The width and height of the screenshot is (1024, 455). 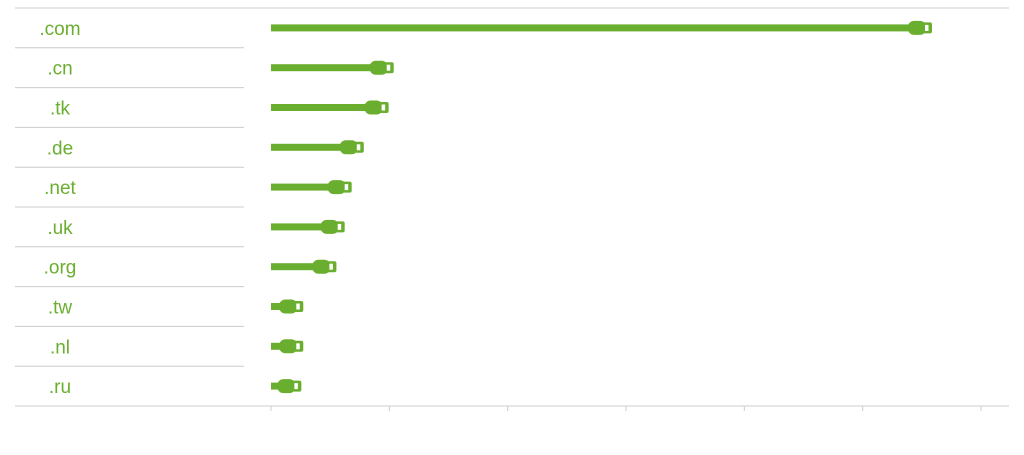 I want to click on category-label: .uk, so click(x=60, y=228).